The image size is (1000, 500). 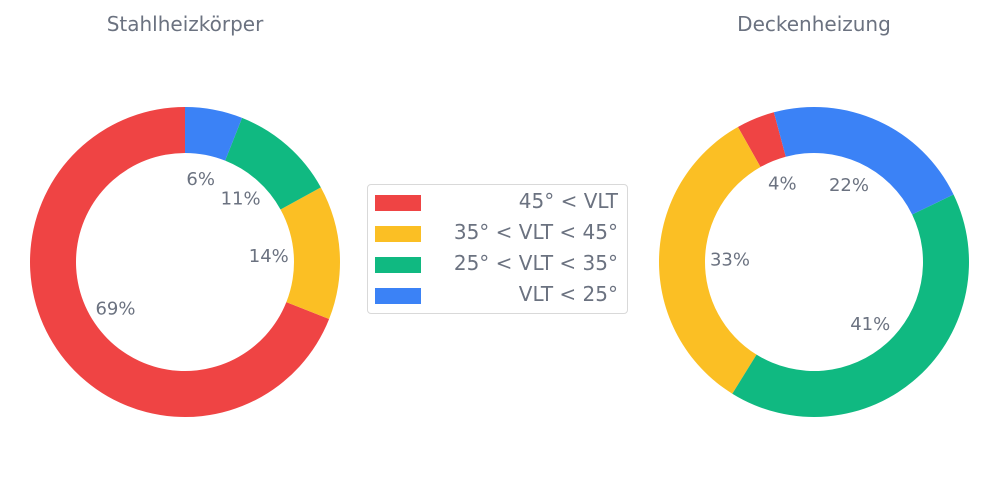 I want to click on slice-percent-label: 4%, so click(x=782, y=184).